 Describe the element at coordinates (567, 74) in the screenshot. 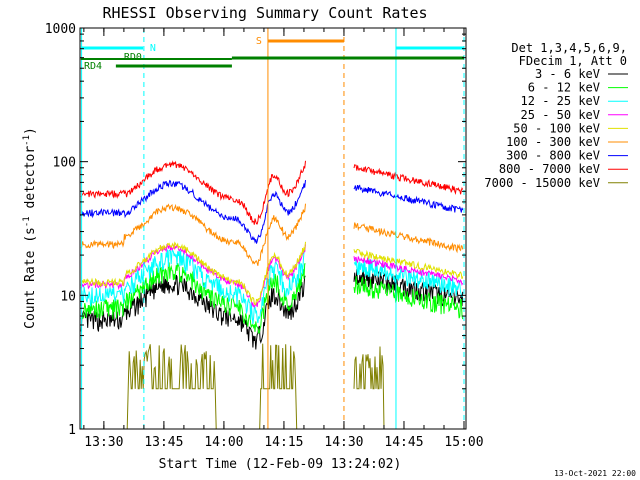

I see `legend-label-1: 3 - 6 keV` at that location.